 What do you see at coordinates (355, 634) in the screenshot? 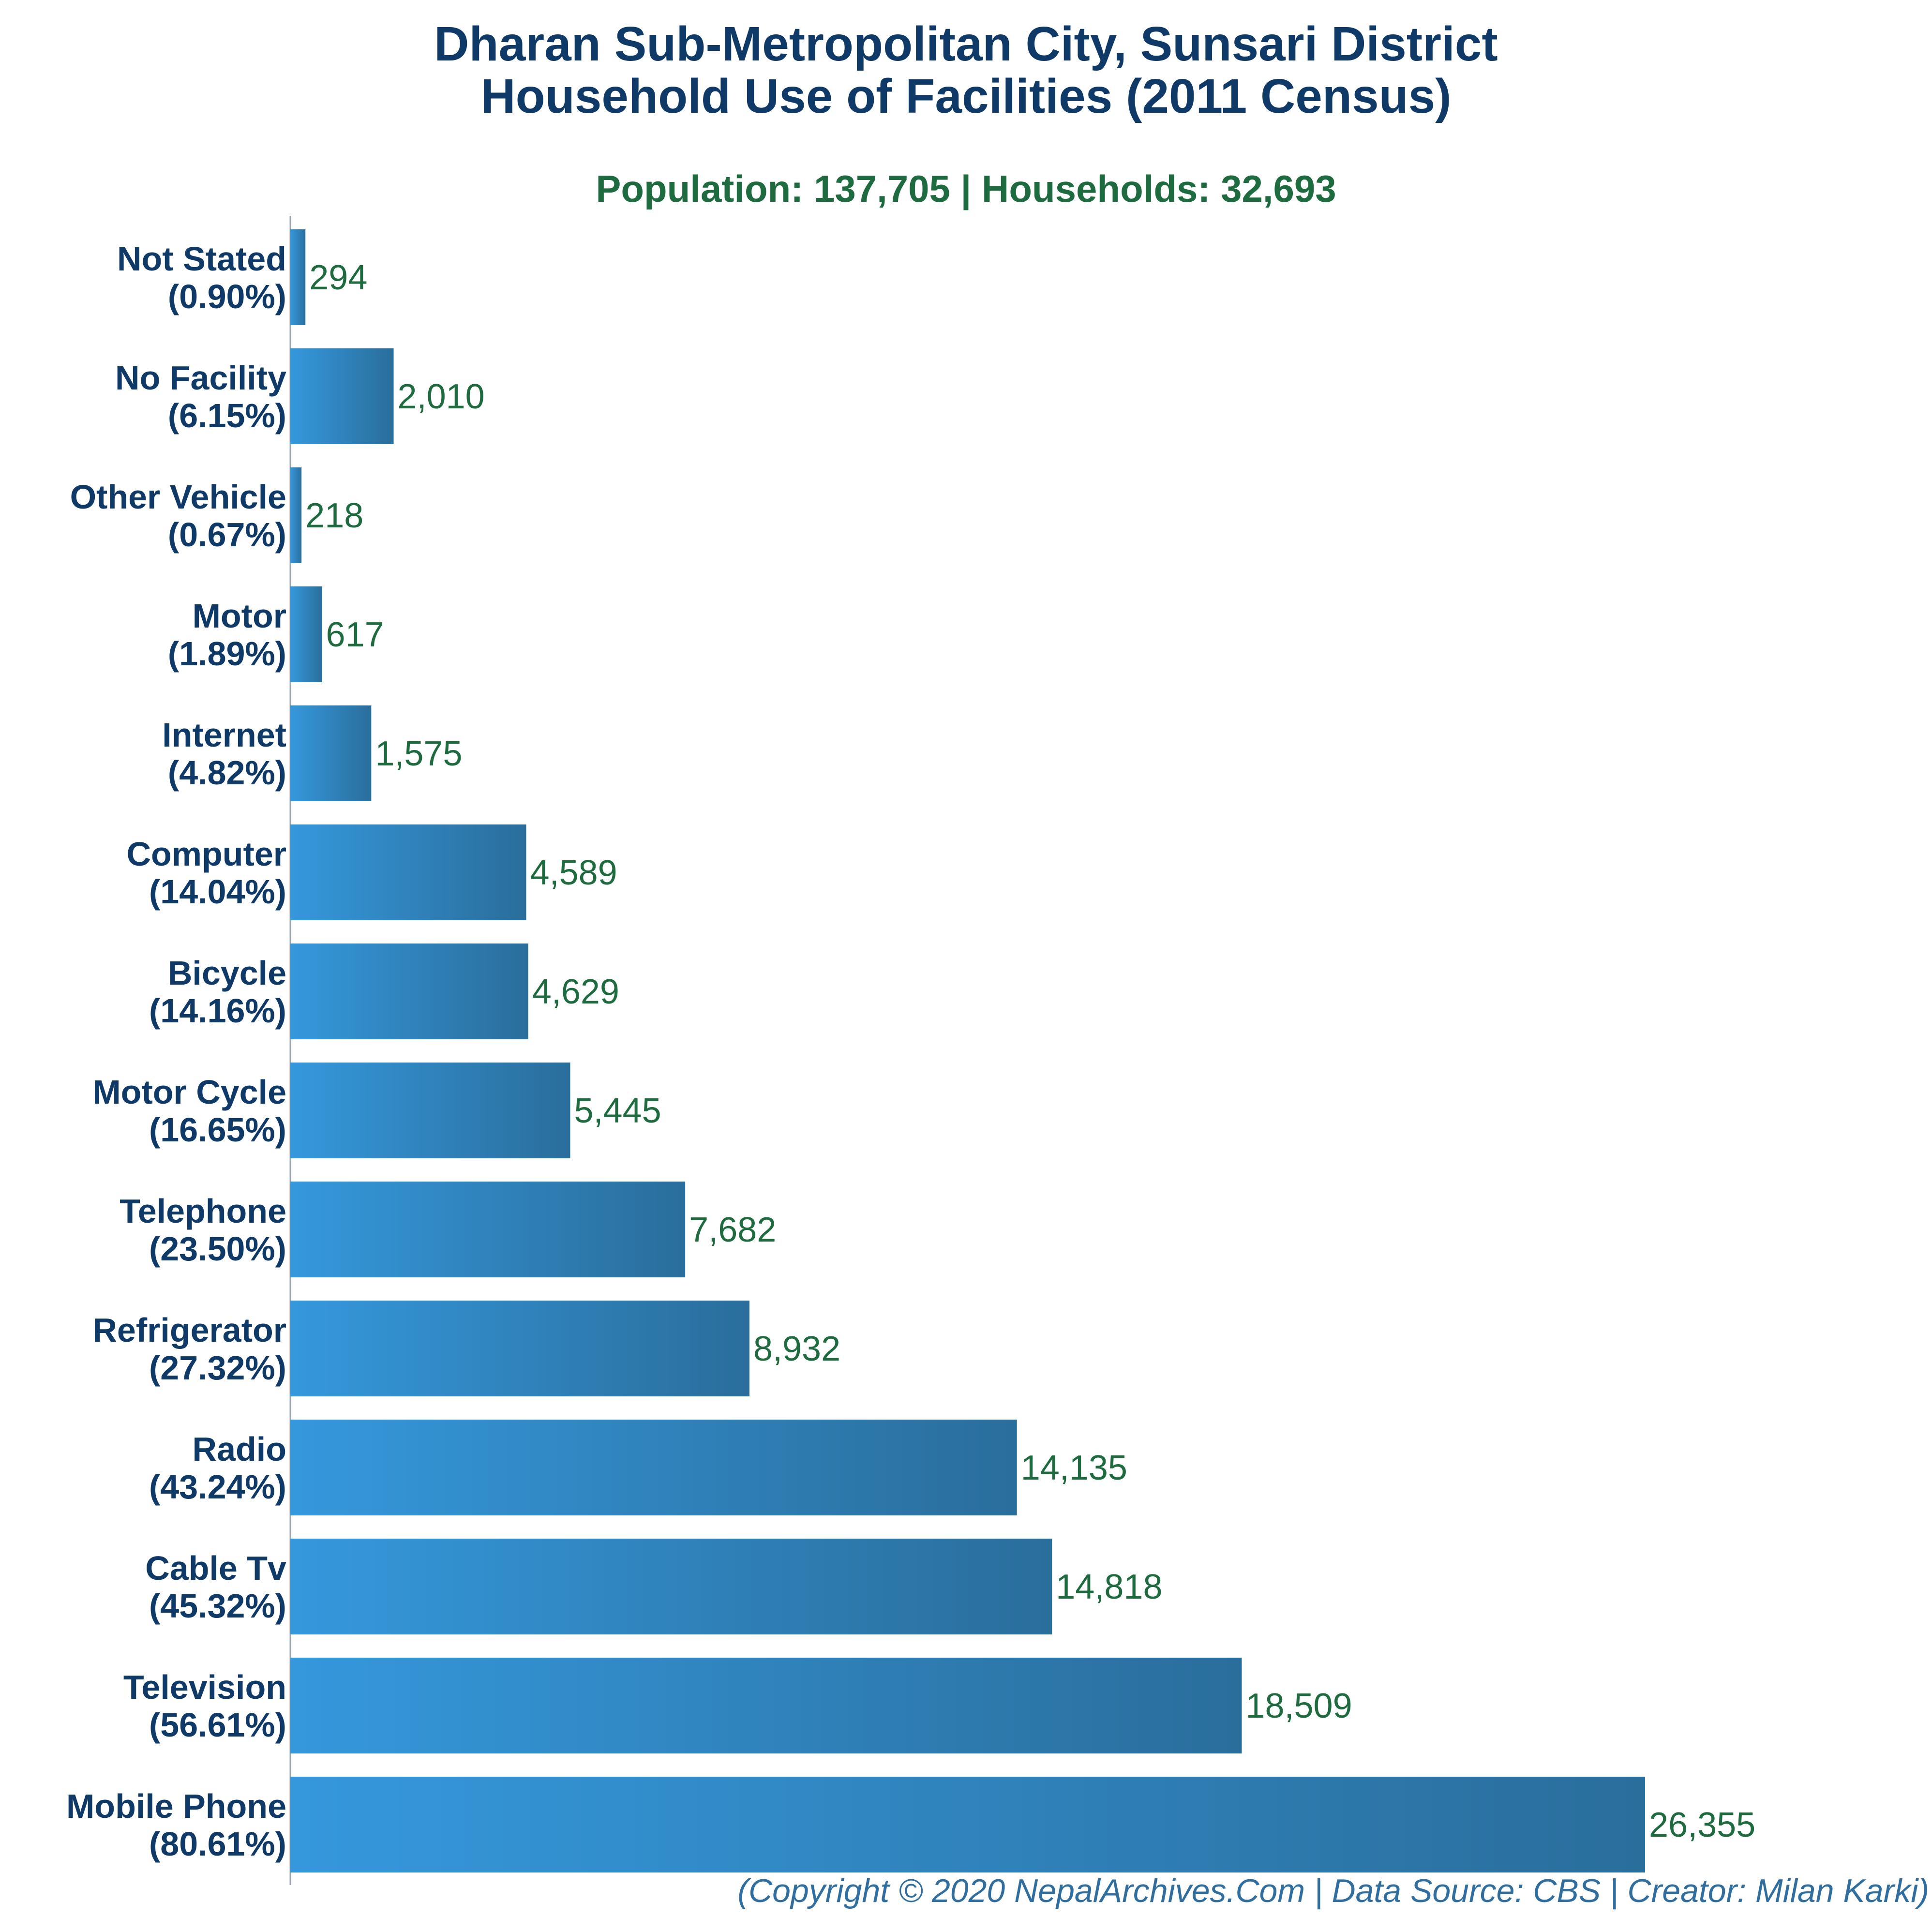
I see `bar-value-label: 617` at bounding box center [355, 634].